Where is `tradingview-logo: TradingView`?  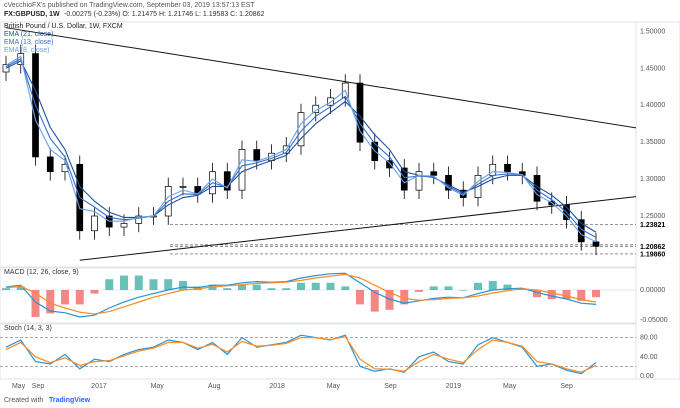
tradingview-logo: TradingView is located at coordinates (70, 400).